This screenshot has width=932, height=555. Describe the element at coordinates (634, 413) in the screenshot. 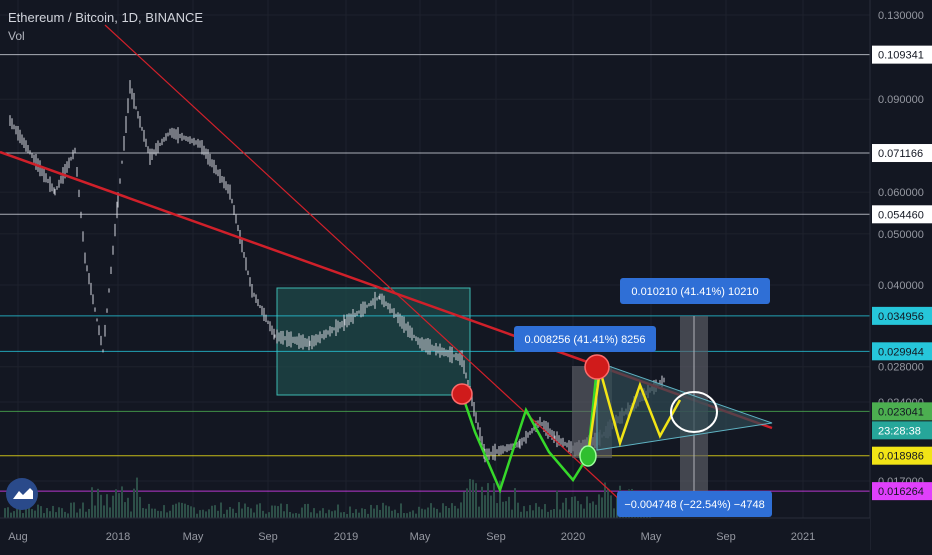

I see `yellow-wave-path` at that location.